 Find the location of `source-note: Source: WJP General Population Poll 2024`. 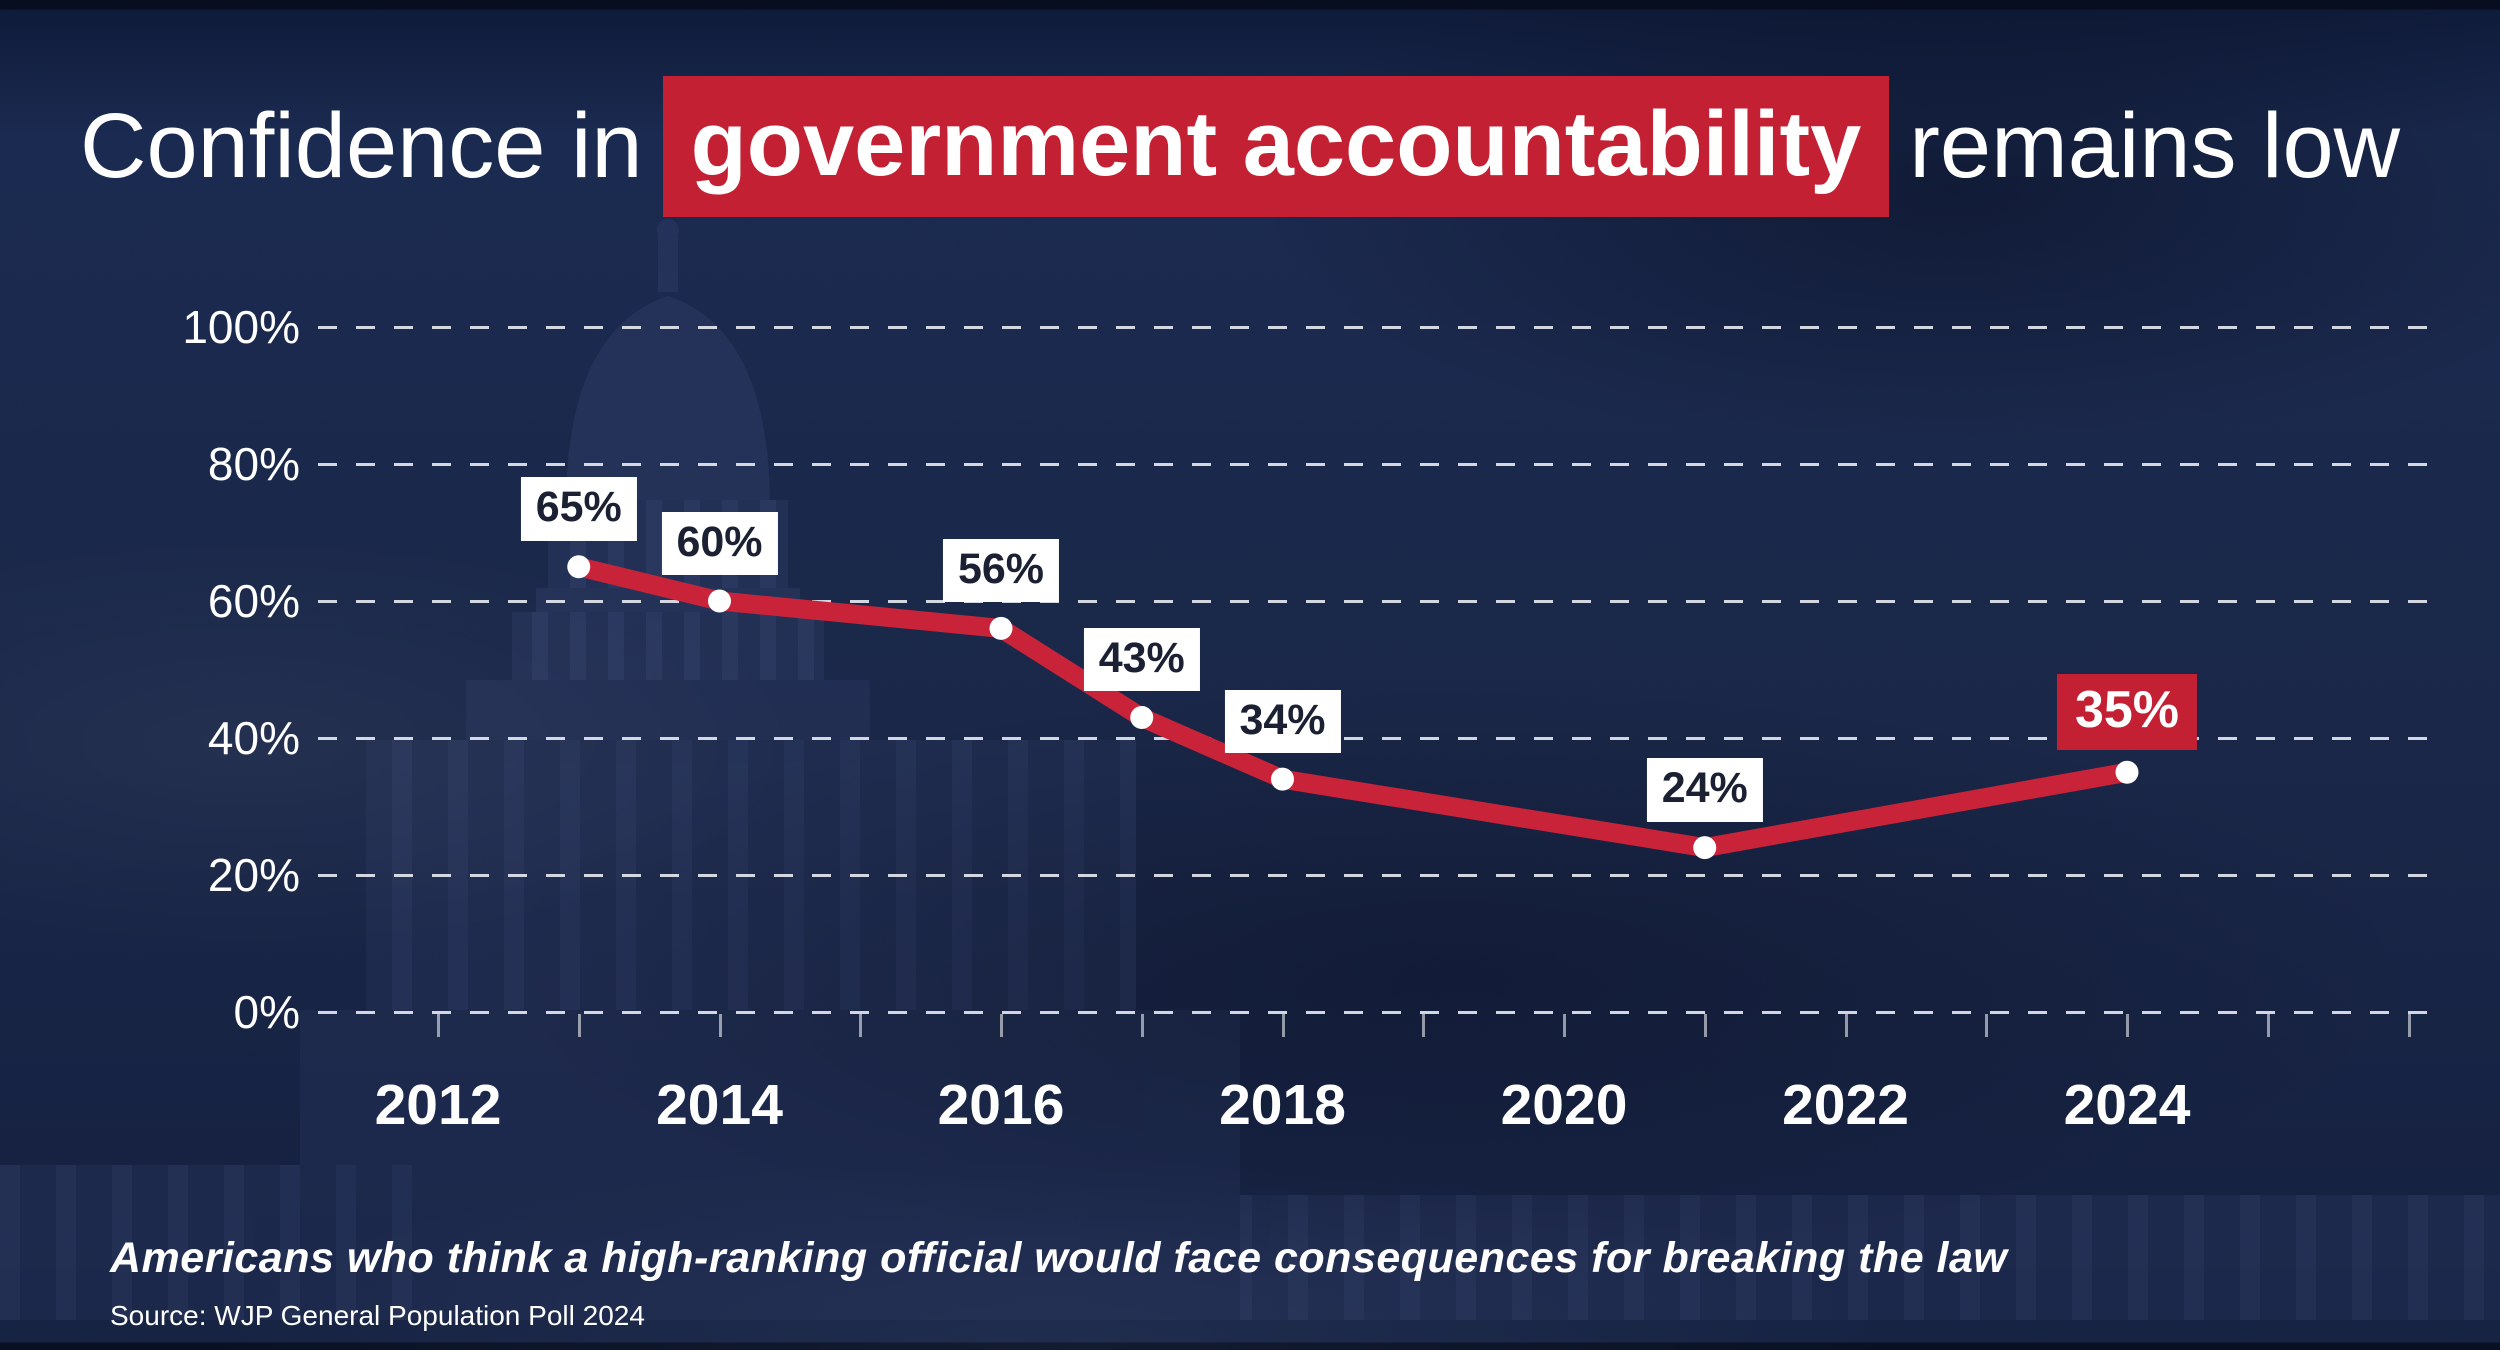

source-note: Source: WJP General Population Poll 2024 is located at coordinates (377, 1315).